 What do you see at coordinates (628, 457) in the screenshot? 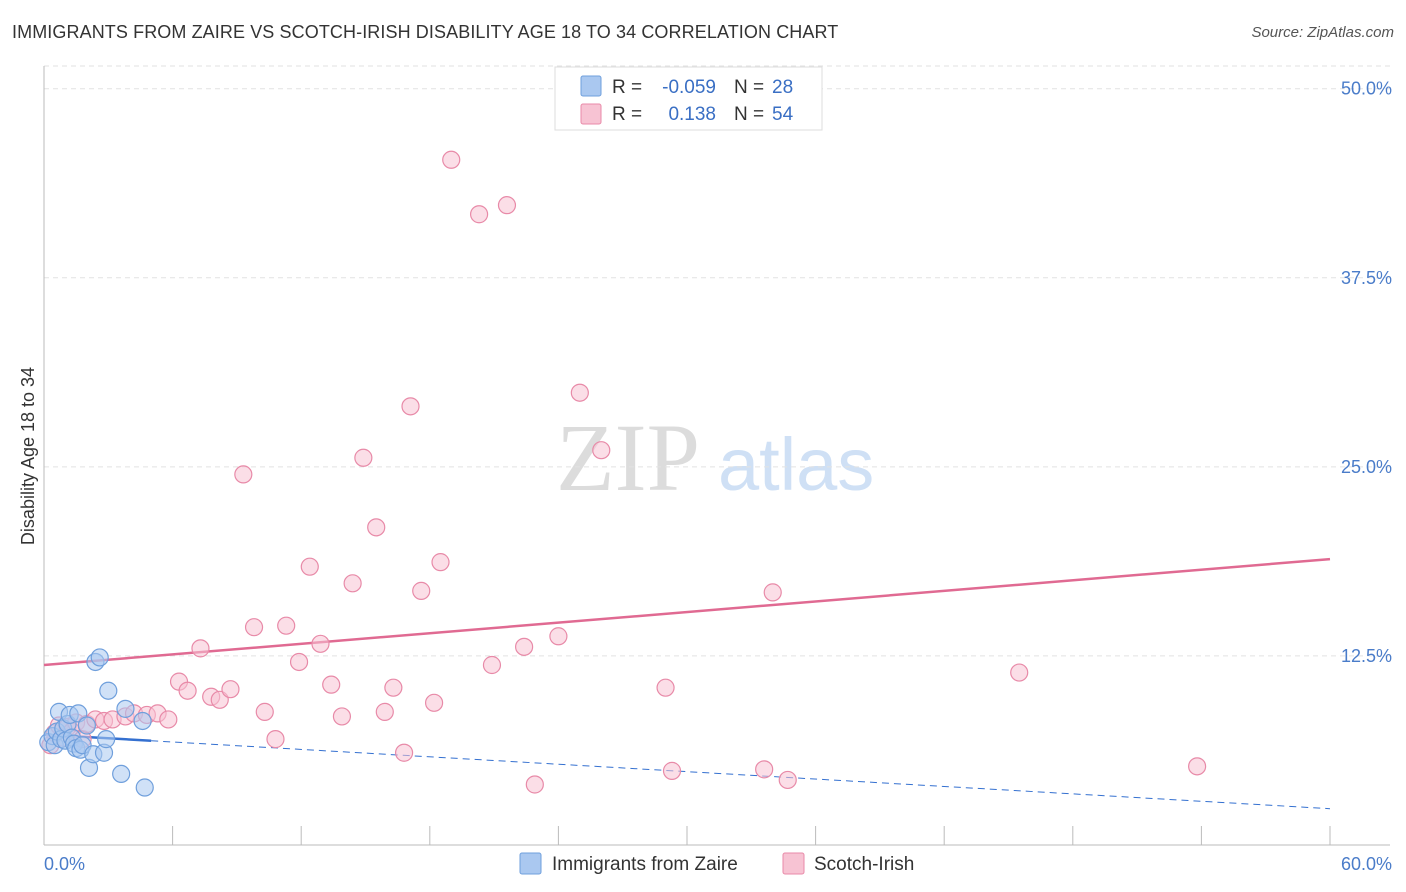
I see `watermark-zip: ZIP` at bounding box center [628, 457].